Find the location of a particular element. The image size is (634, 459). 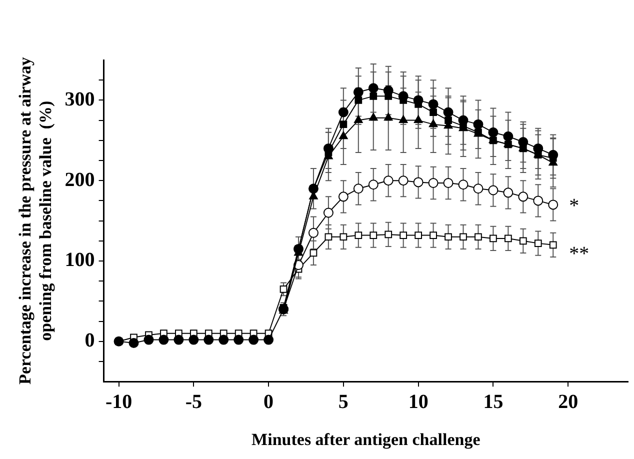

x-axis-title: Minutes after antigen challenge is located at coordinates (366, 440).